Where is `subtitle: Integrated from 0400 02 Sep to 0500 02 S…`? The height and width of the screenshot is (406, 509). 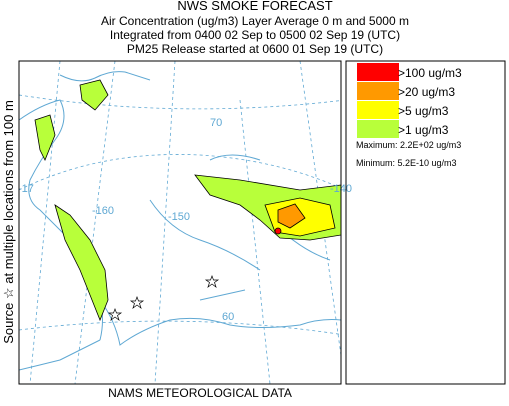 subtitle: Integrated from 0400 02 Sep to 0500 02 S… is located at coordinates (255, 35).